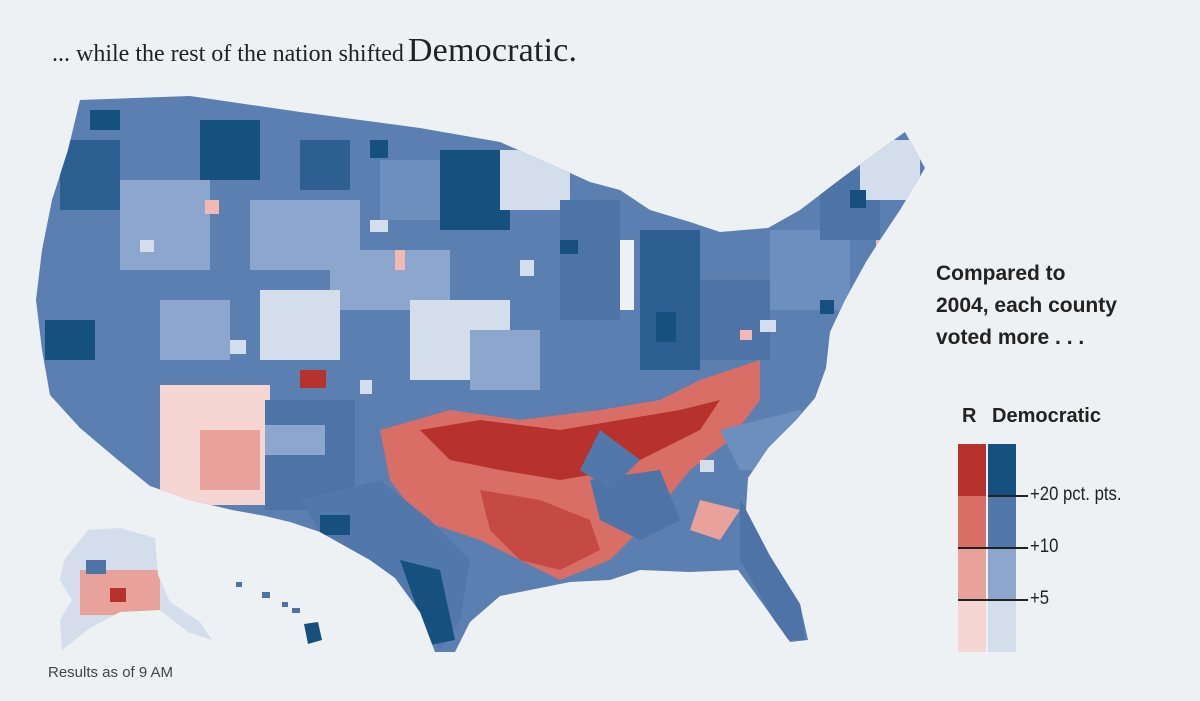  What do you see at coordinates (1044, 546) in the screenshot?
I see `legend-tick-label-10: +10` at bounding box center [1044, 546].